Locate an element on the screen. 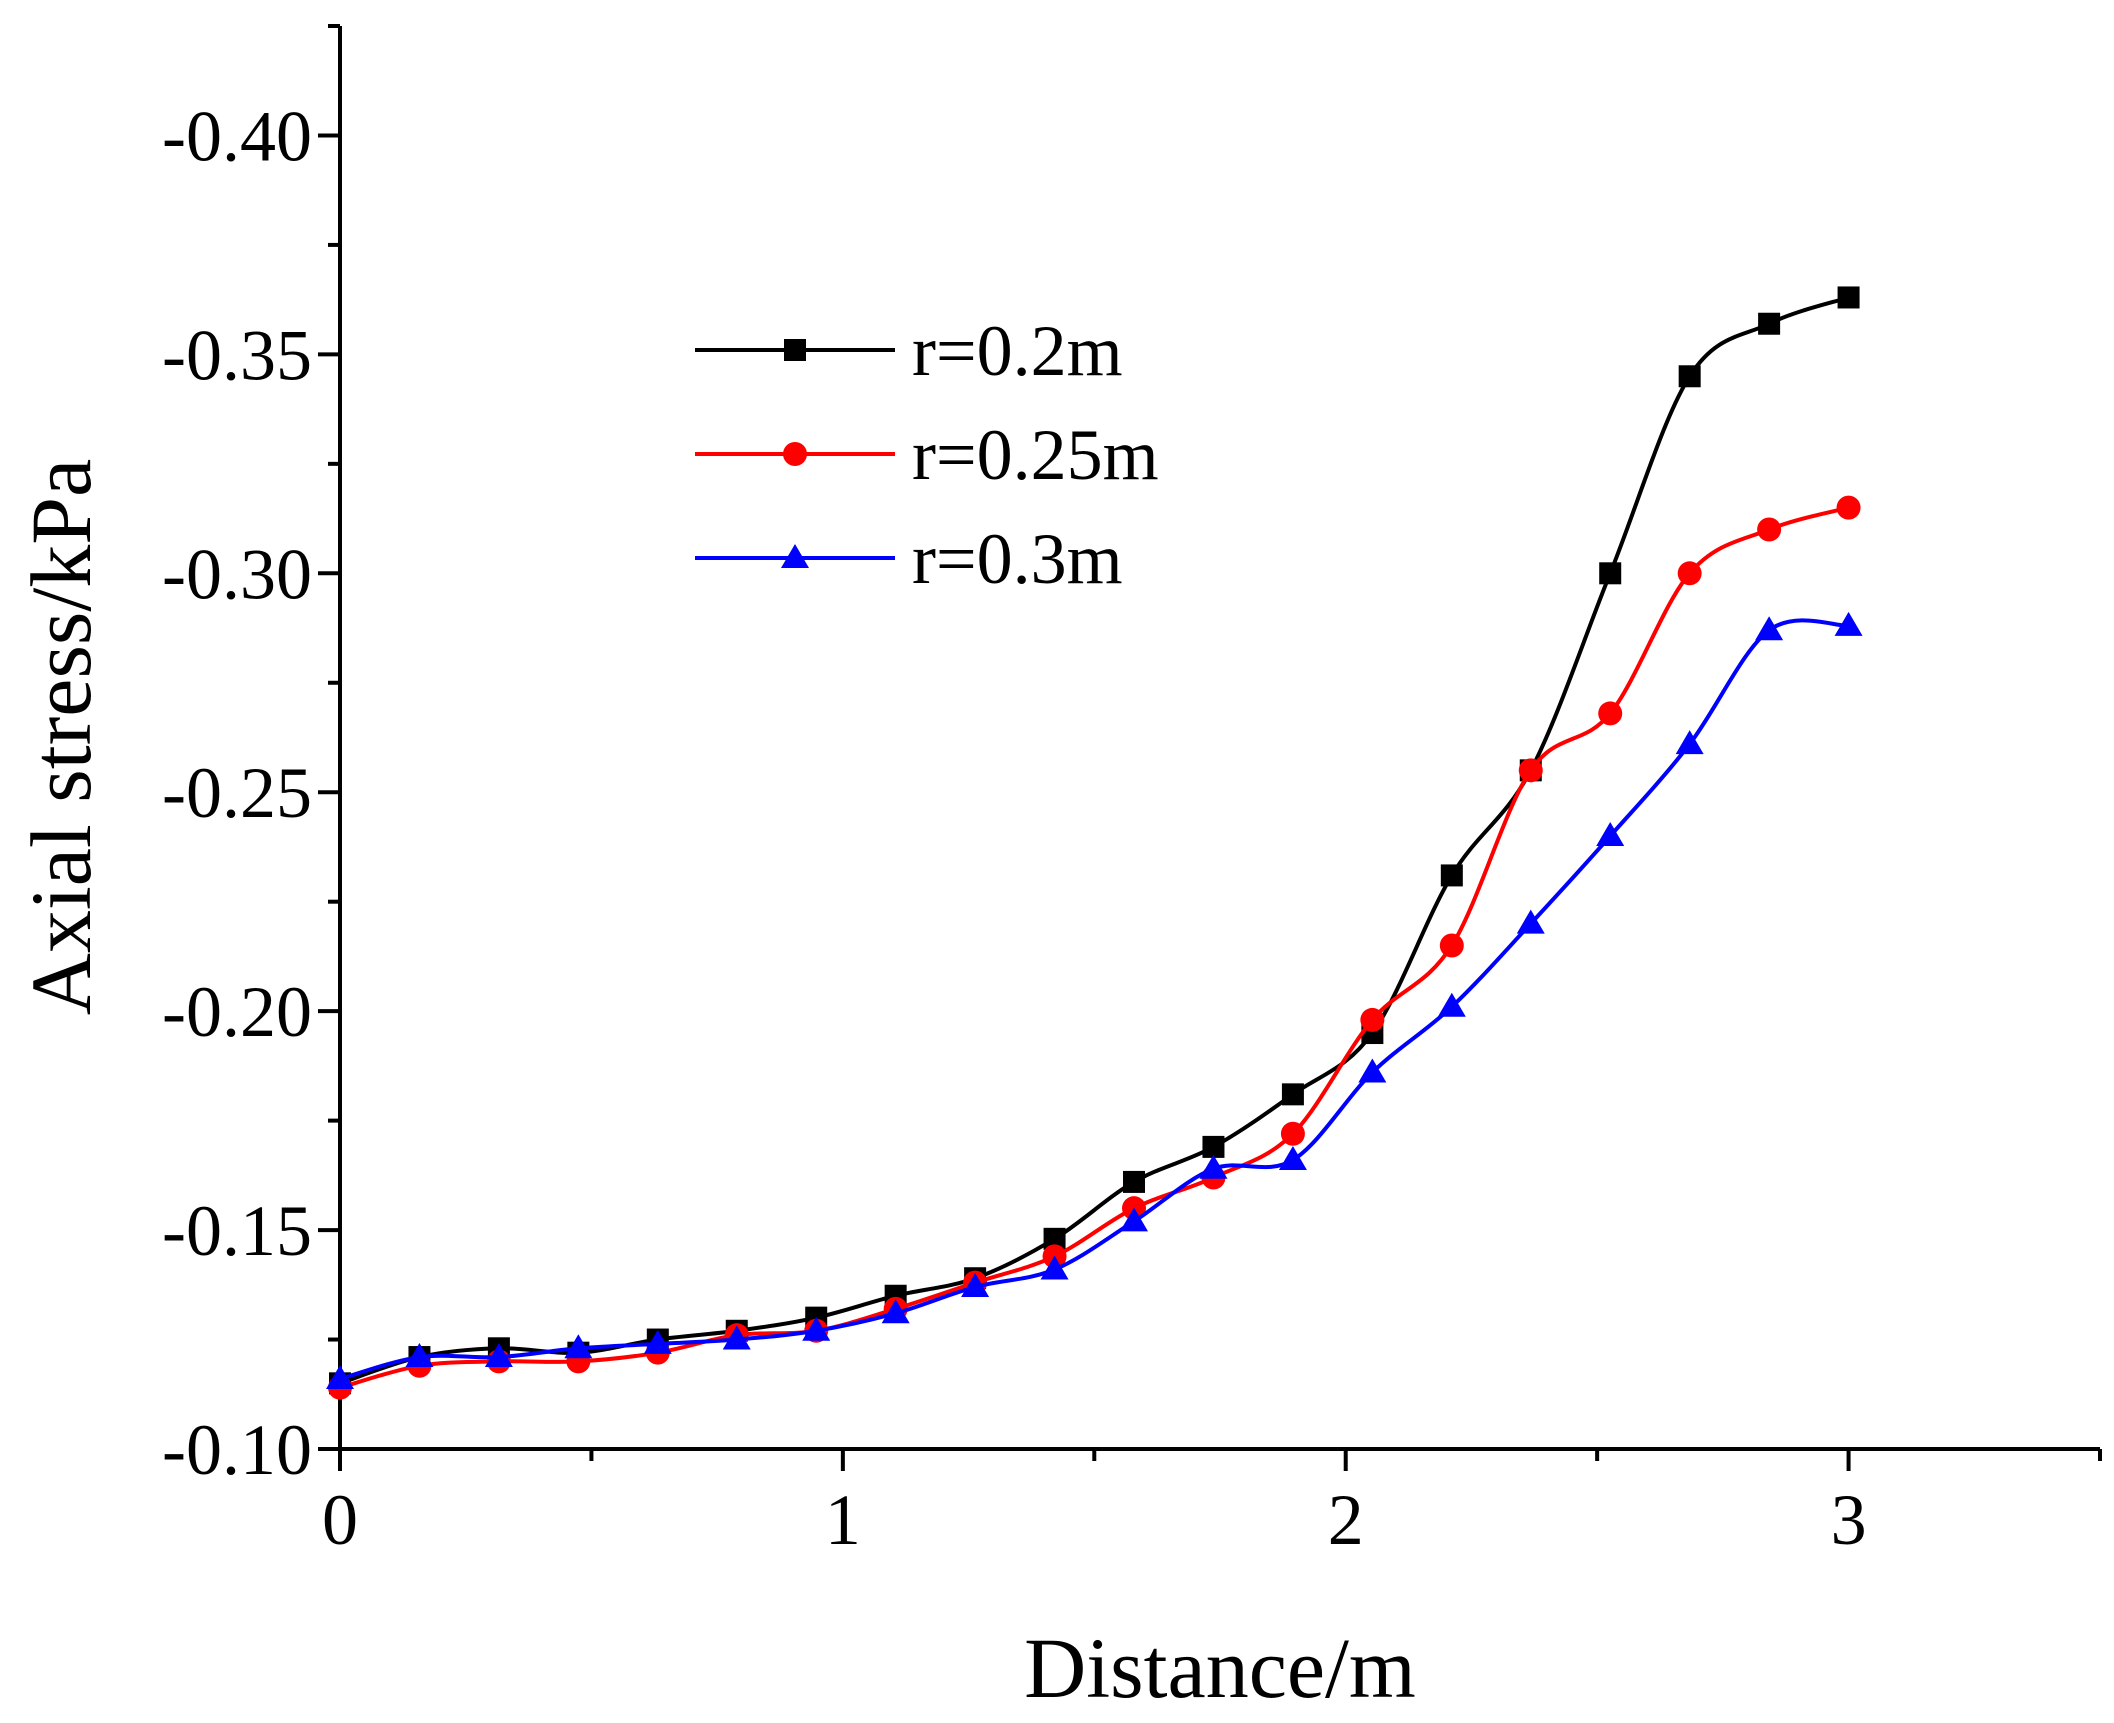  legend-label: r=0.3m is located at coordinates (1017, 559).